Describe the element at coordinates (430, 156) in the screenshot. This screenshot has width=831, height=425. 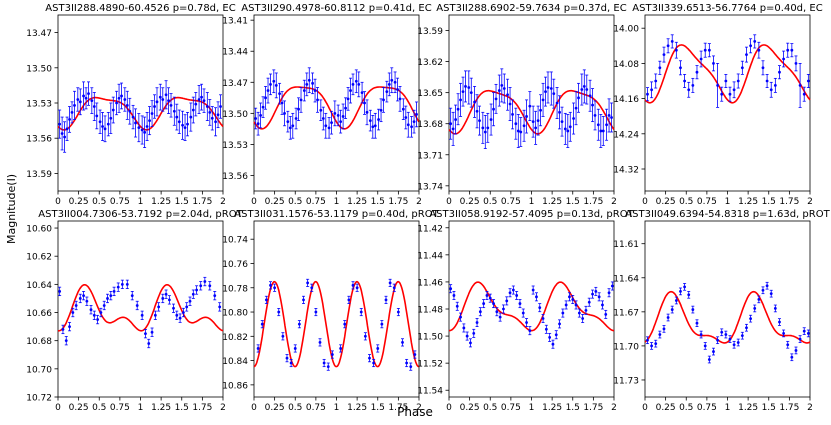
I see `y-tick-label: 13.71` at that location.